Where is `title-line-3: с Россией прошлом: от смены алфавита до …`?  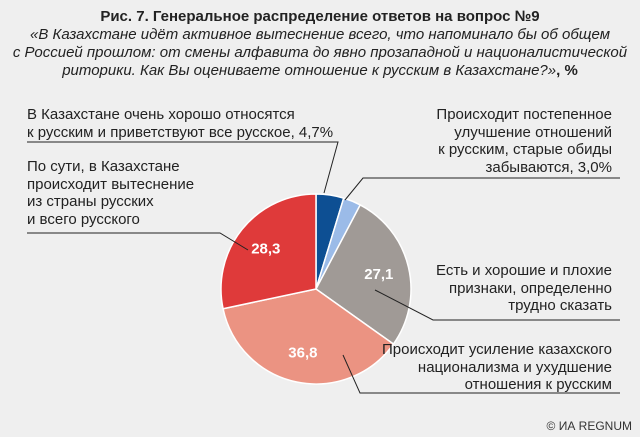
title-line-3: с Россией прошлом: от смены алфавита до … is located at coordinates (320, 52).